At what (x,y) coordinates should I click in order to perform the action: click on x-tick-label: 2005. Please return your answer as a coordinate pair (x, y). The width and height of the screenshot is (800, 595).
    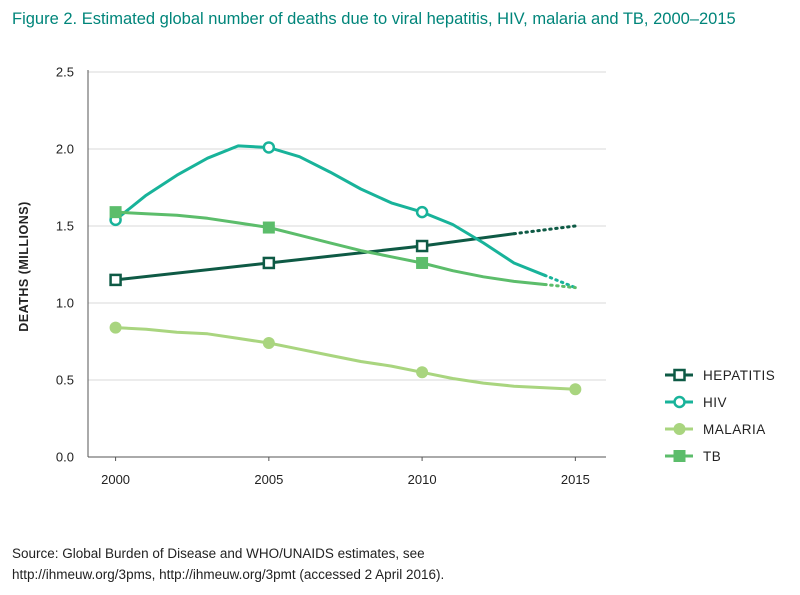
    Looking at the image, I should click on (268, 479).